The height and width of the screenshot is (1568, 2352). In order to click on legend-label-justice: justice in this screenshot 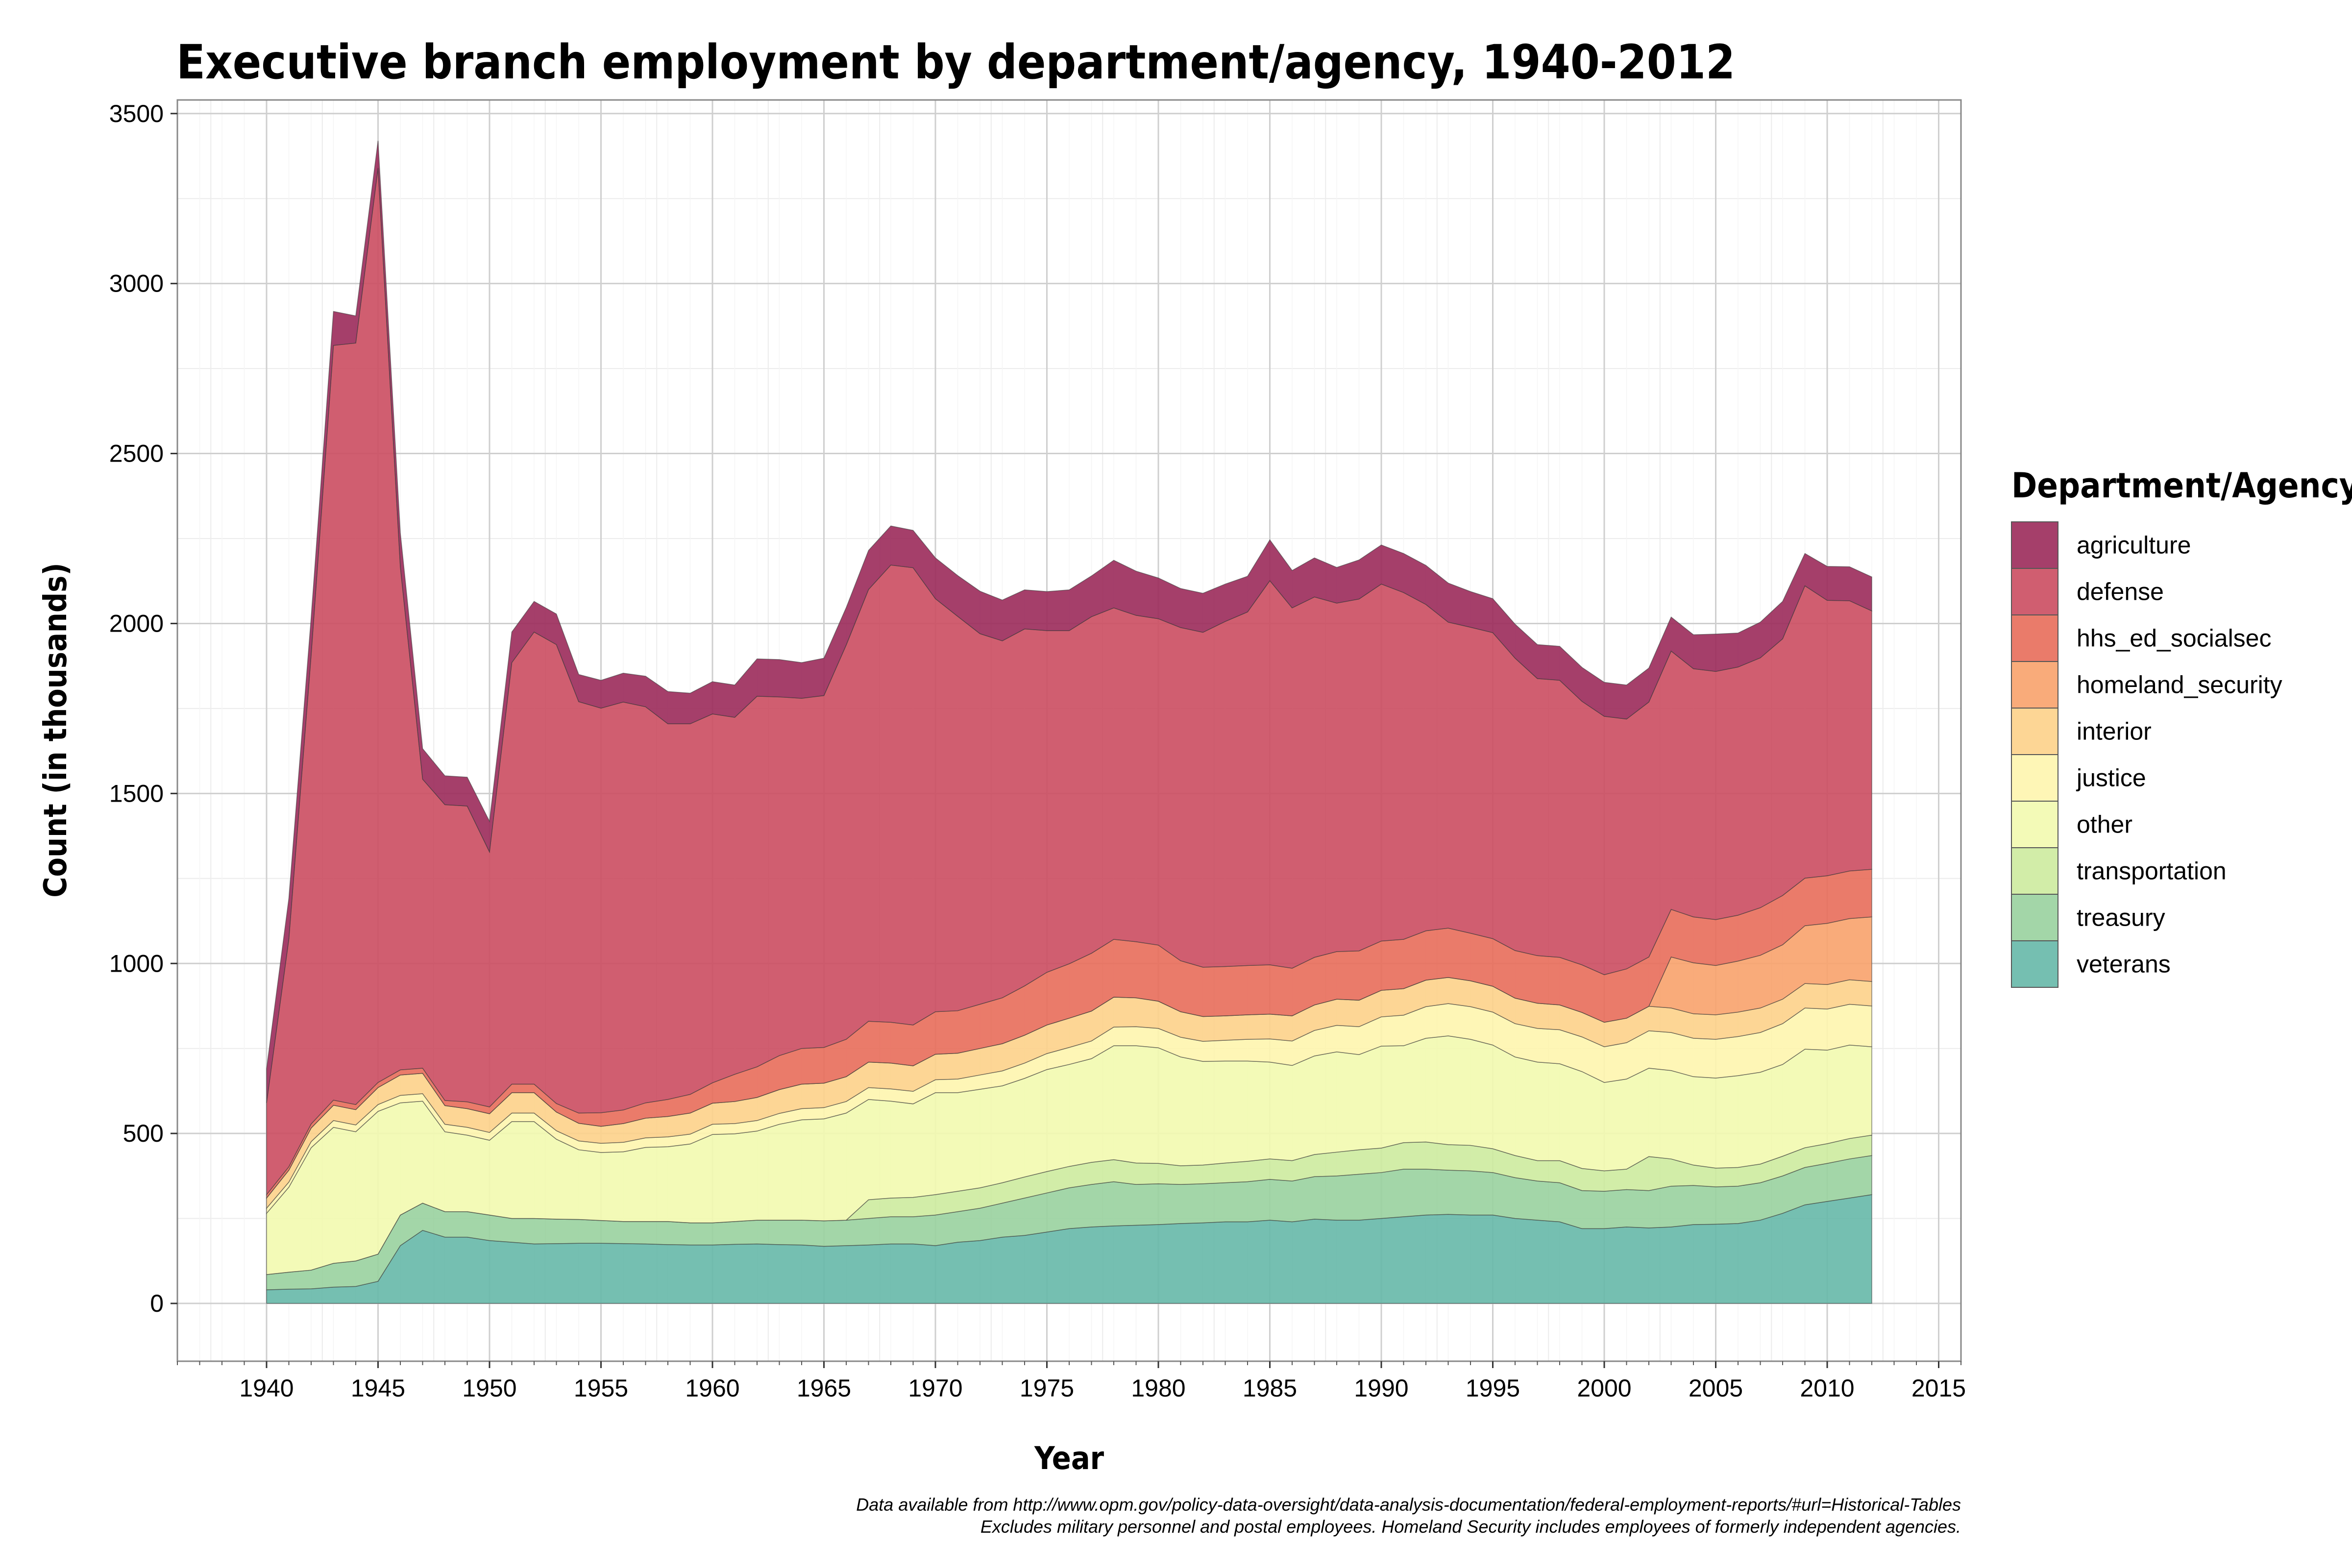, I will do `click(2111, 778)`.